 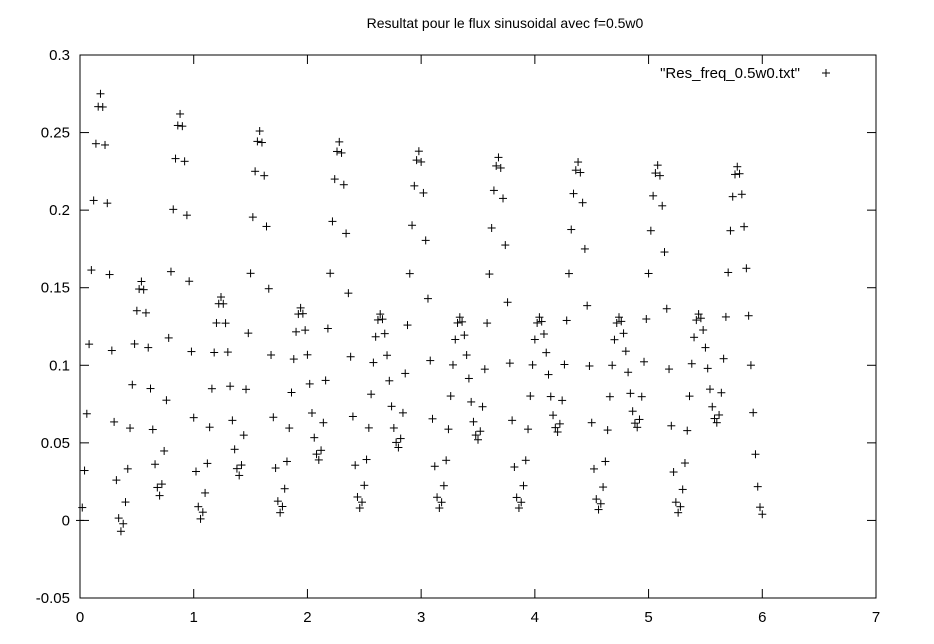 What do you see at coordinates (55, 133) in the screenshot?
I see `y-tick-label: 0.25` at bounding box center [55, 133].